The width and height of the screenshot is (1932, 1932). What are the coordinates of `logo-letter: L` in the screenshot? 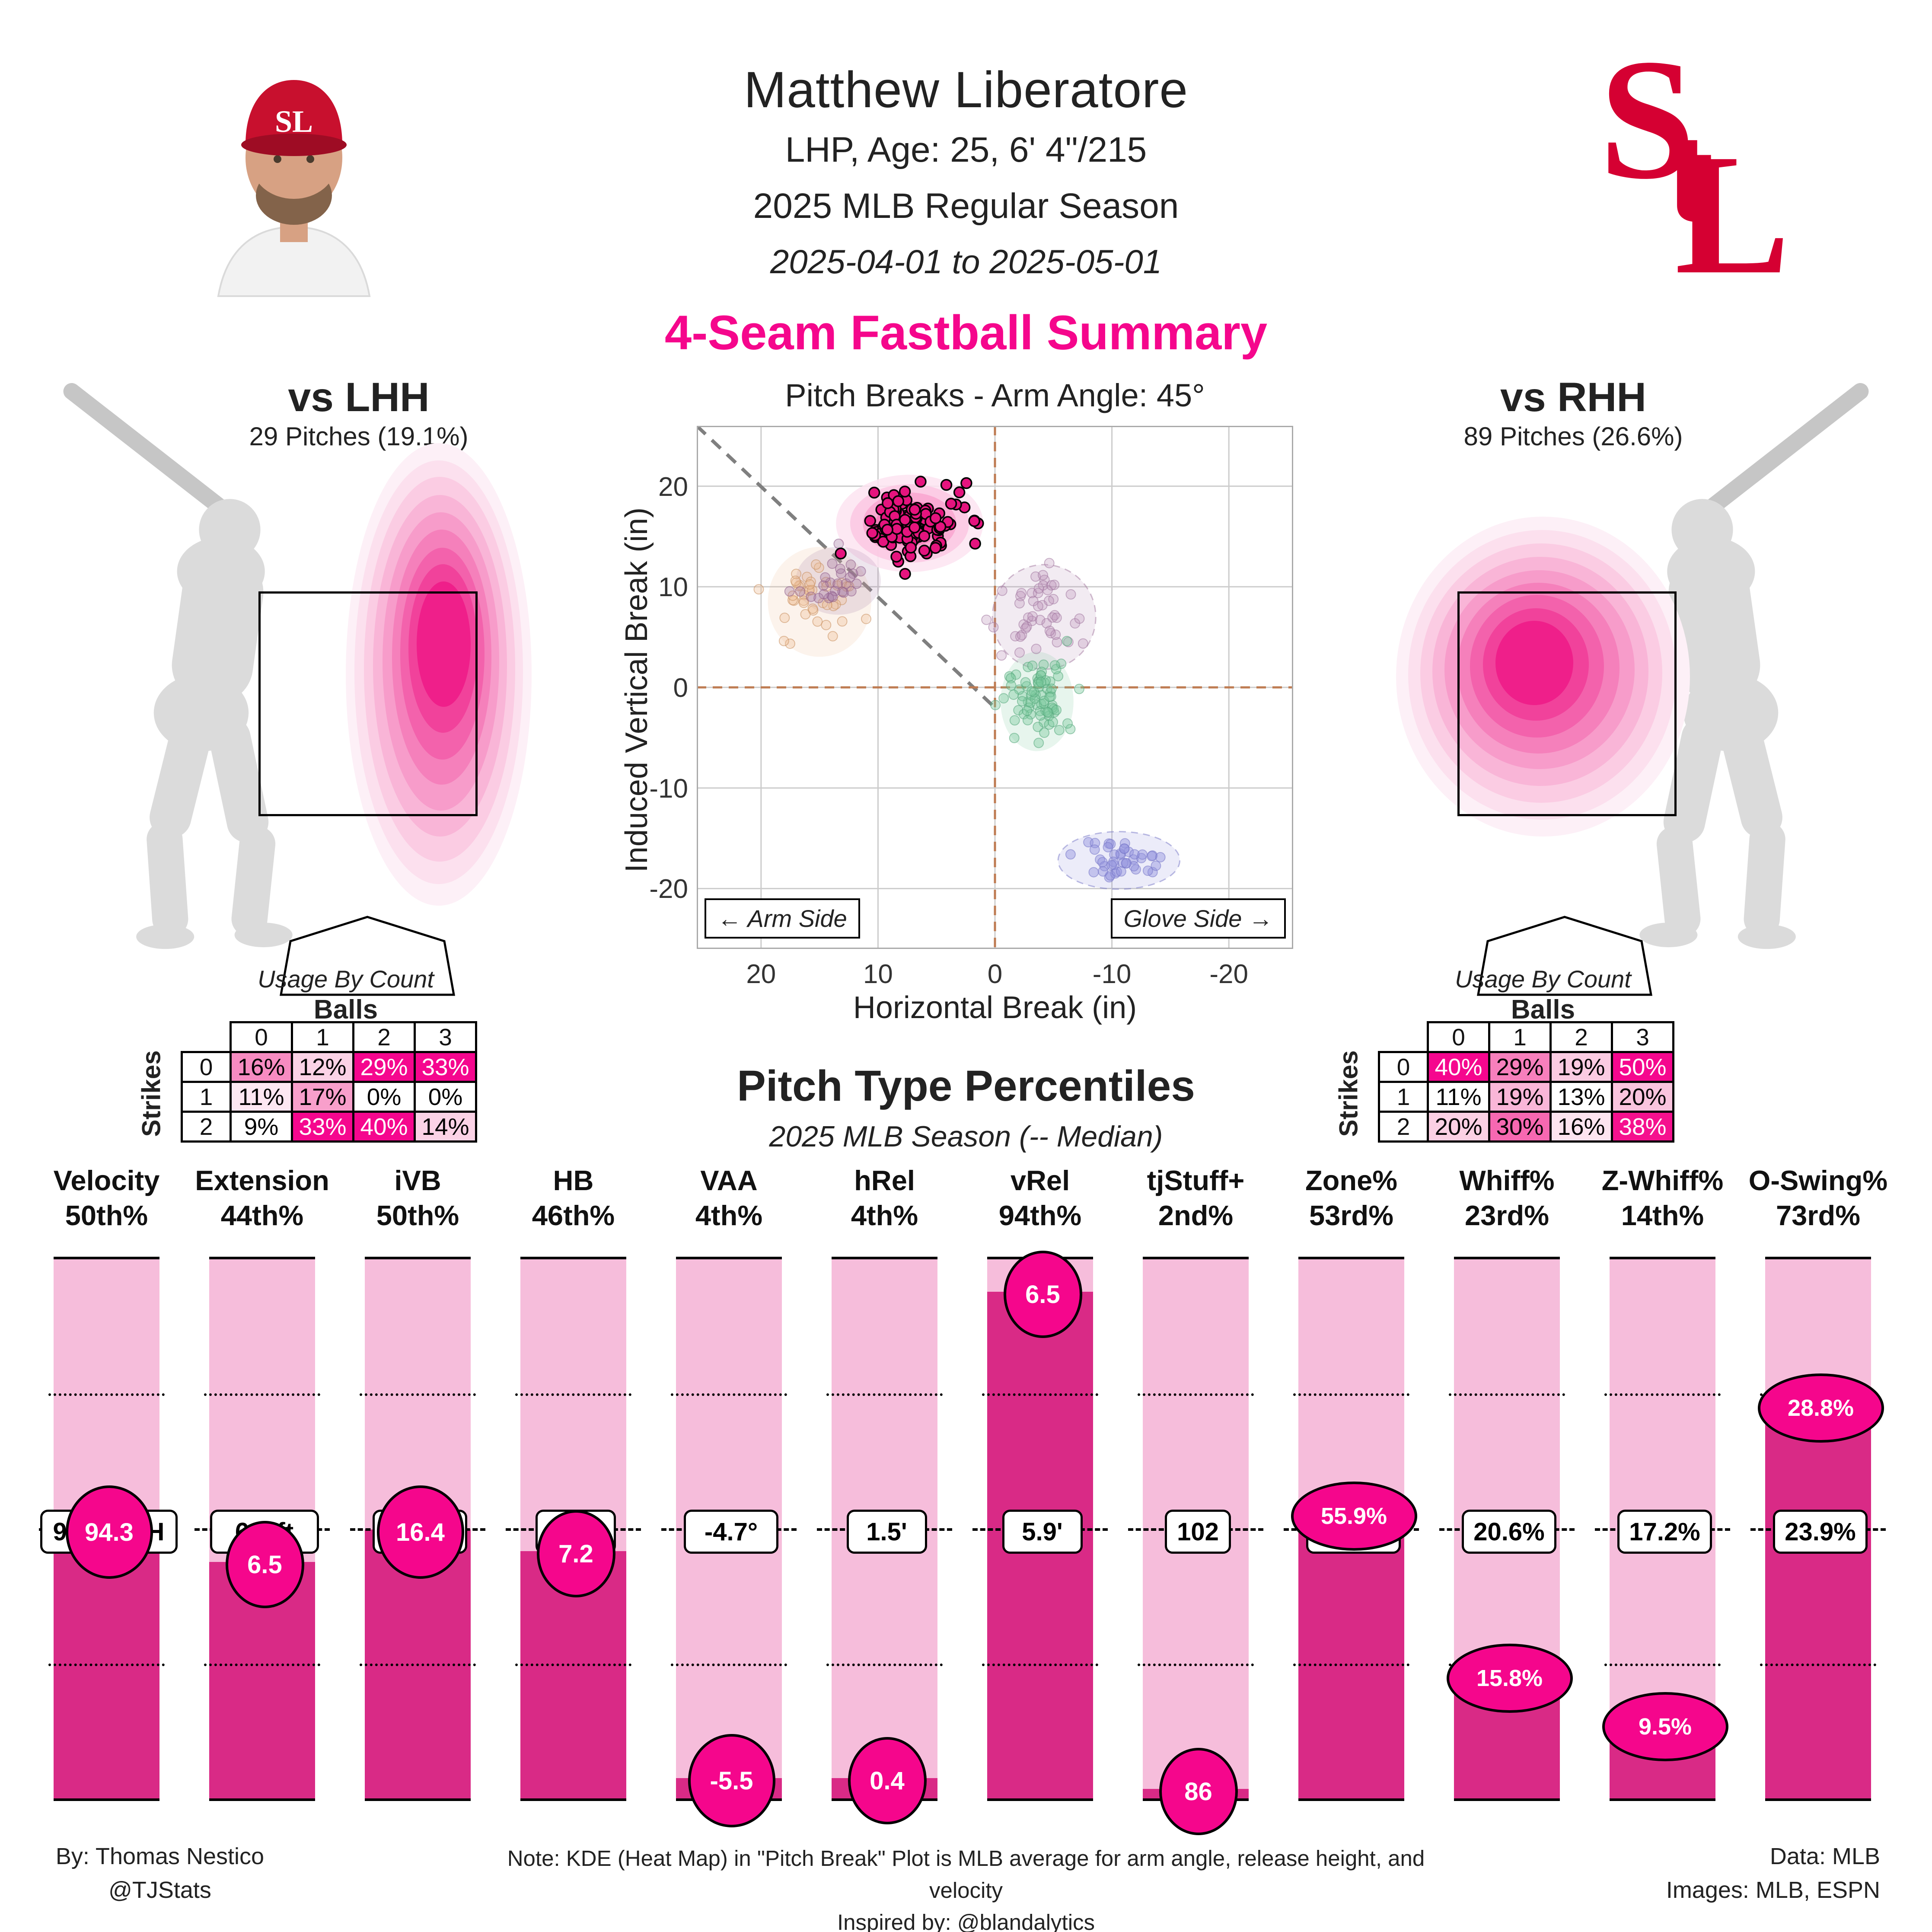 It's located at (1732, 204).